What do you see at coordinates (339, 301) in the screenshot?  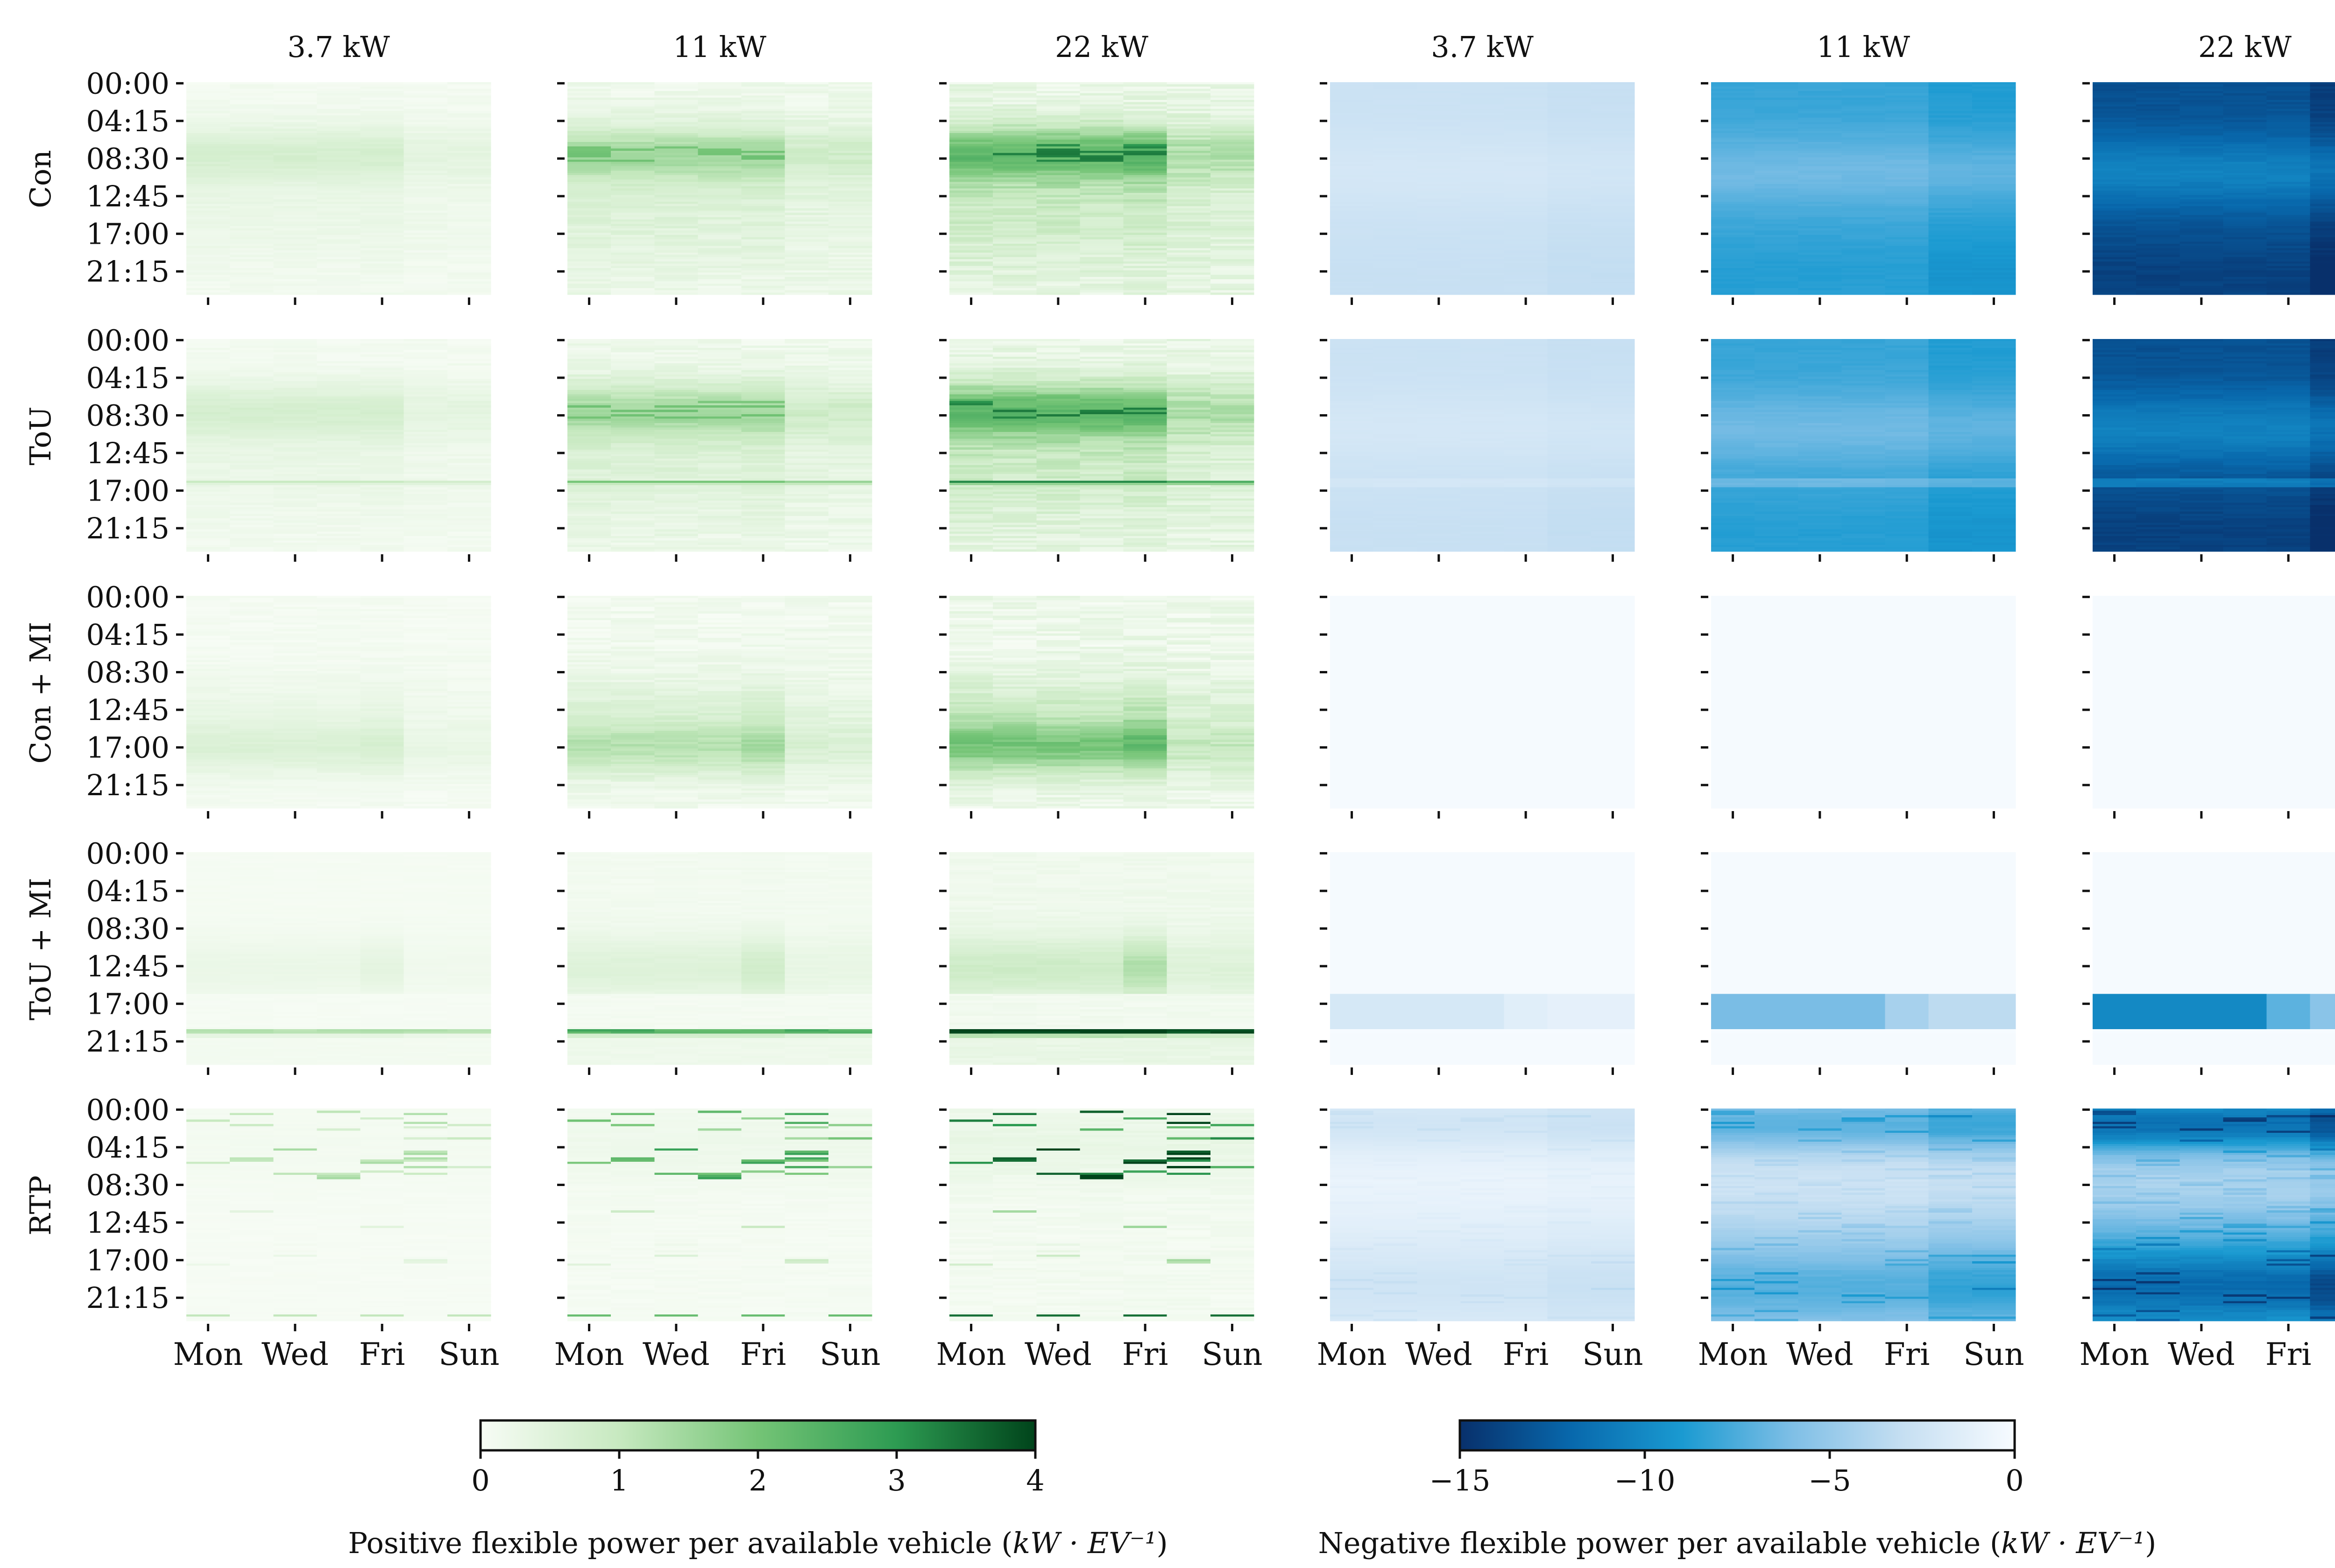 I see `x-axis-ticks` at bounding box center [339, 301].